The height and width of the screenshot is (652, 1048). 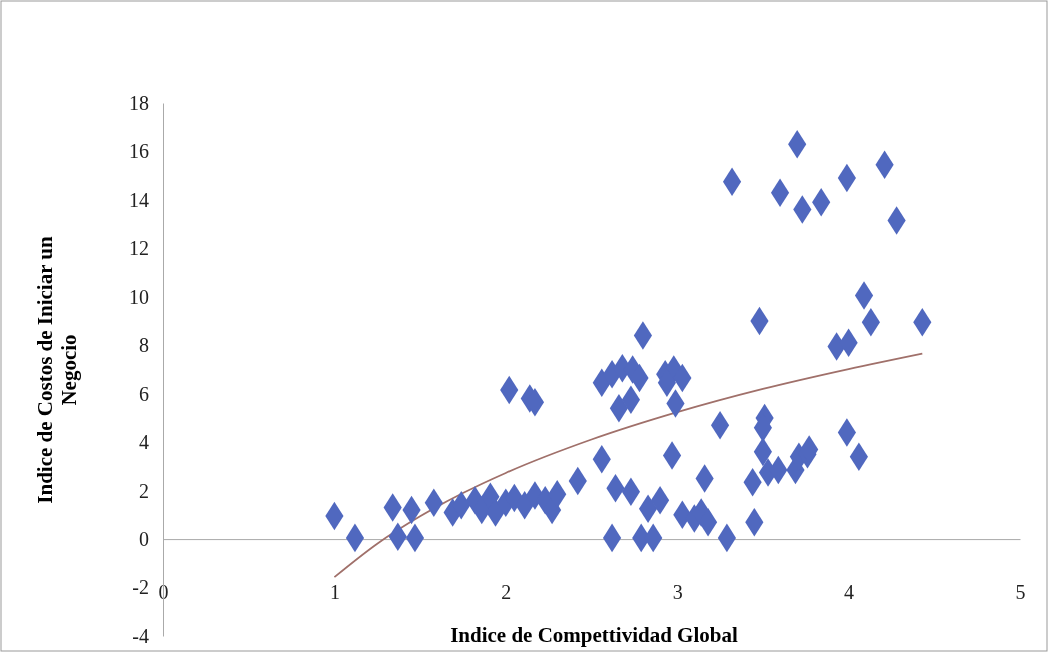 I want to click on x-tick-label: 2, so click(x=506, y=592).